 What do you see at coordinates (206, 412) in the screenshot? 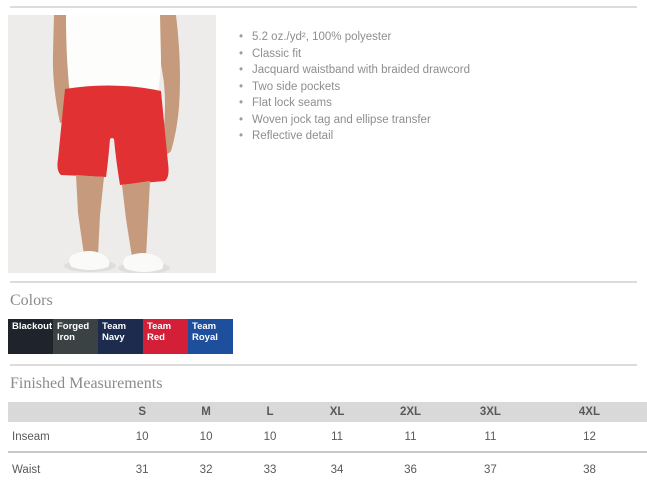
I see `size-header-m: M` at bounding box center [206, 412].